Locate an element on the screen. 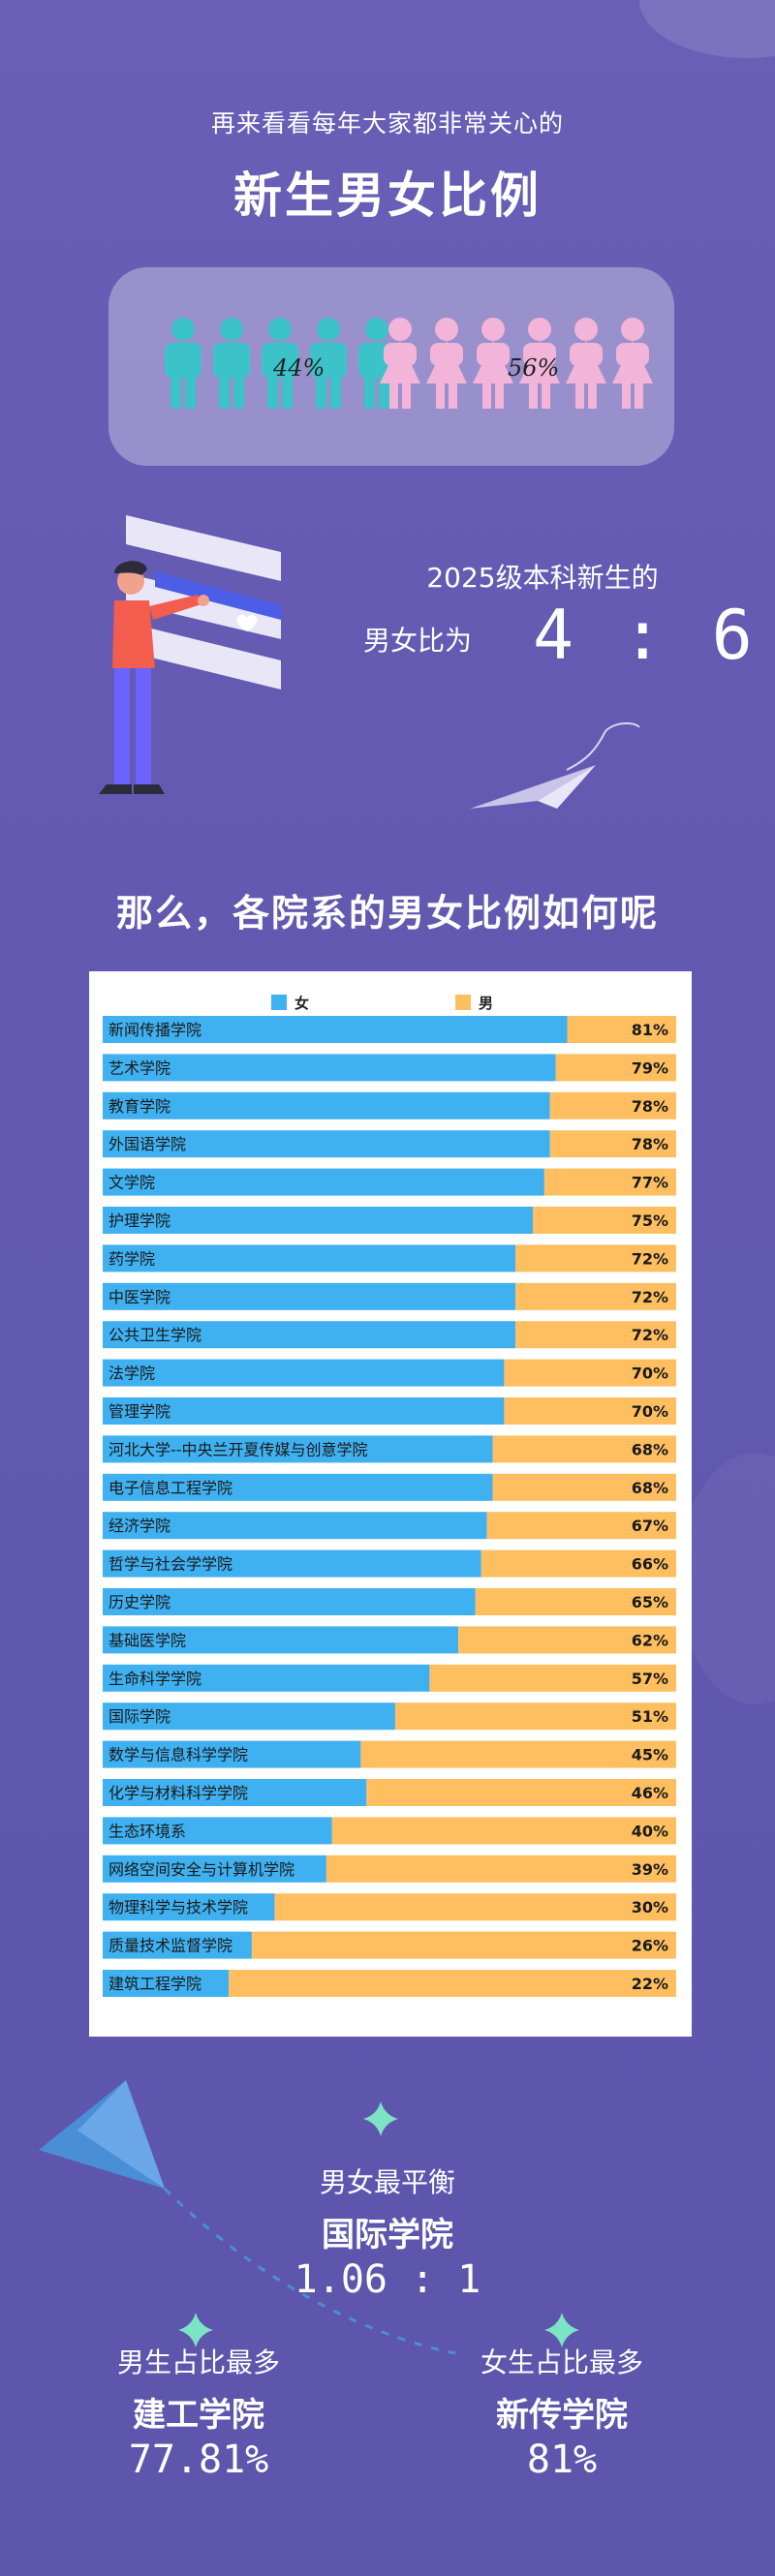  data-label: 22% is located at coordinates (650, 1984).